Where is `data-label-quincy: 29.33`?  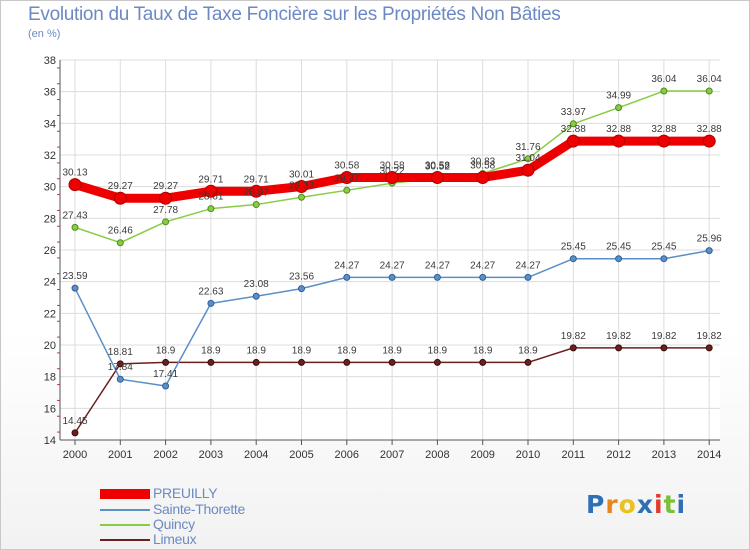 data-label-quincy: 29.33 is located at coordinates (301, 185).